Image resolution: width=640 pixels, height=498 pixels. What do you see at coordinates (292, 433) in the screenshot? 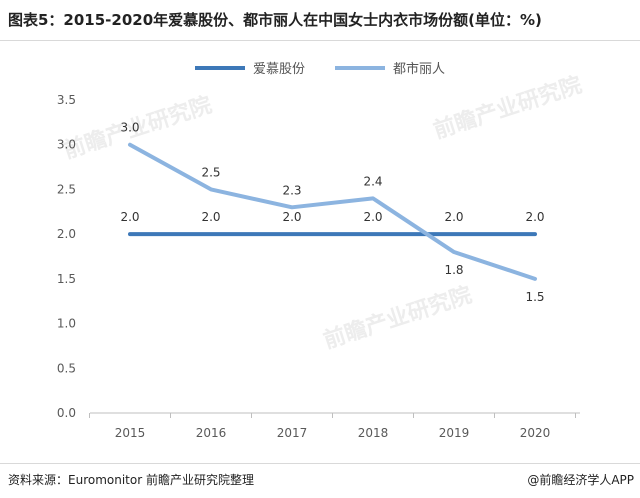
I see `x-tick-label: 2017` at bounding box center [292, 433].